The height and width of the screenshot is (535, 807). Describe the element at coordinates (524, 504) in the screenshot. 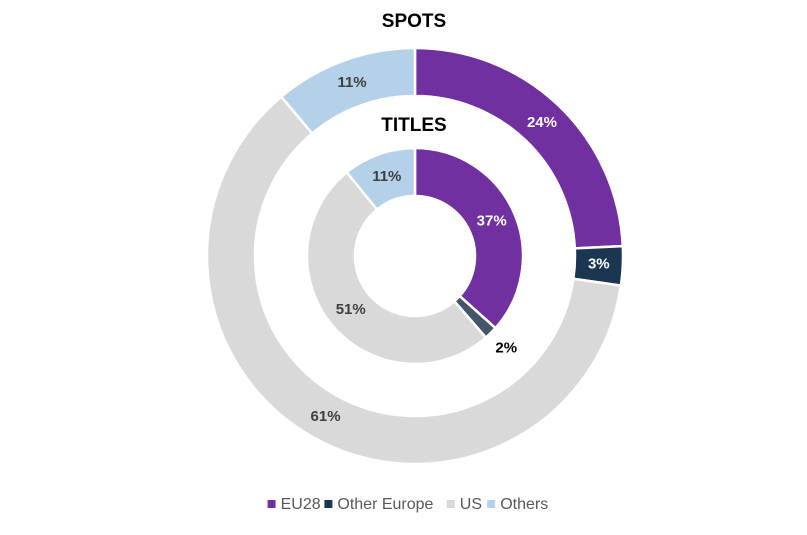

I see `legend-label: Others` at that location.